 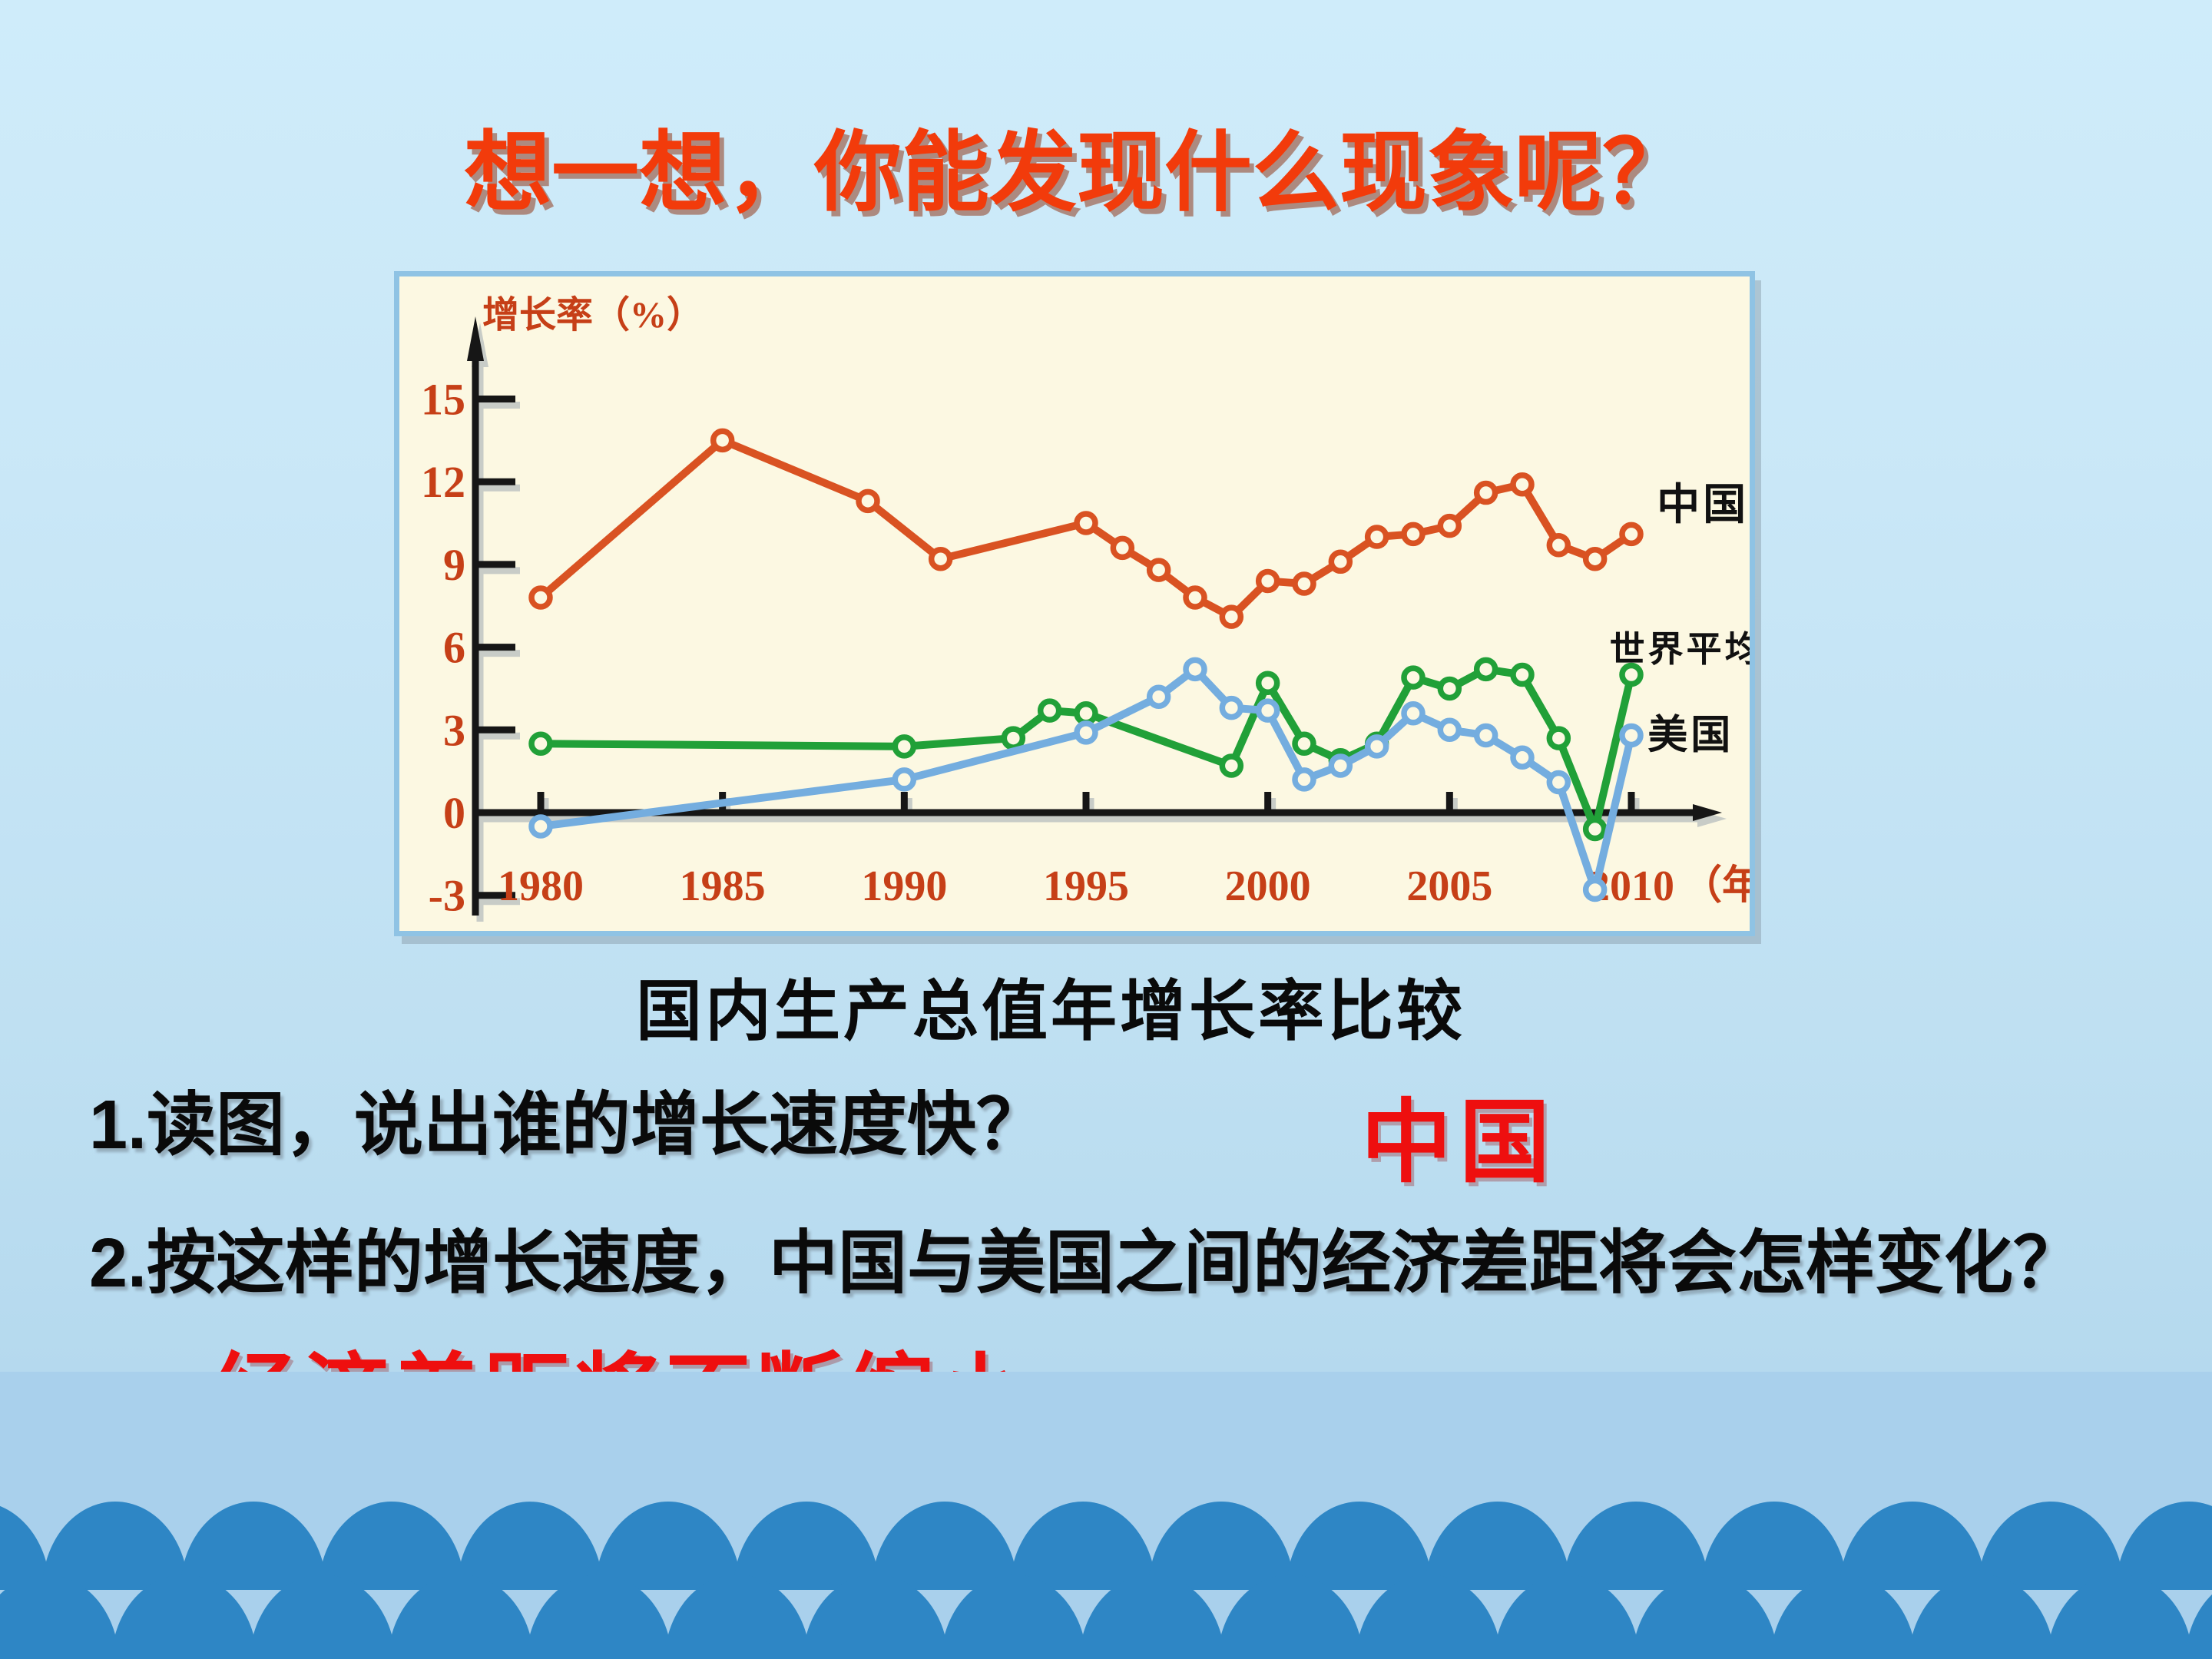 I want to click on svg-text: 0, so click(x=454, y=813).